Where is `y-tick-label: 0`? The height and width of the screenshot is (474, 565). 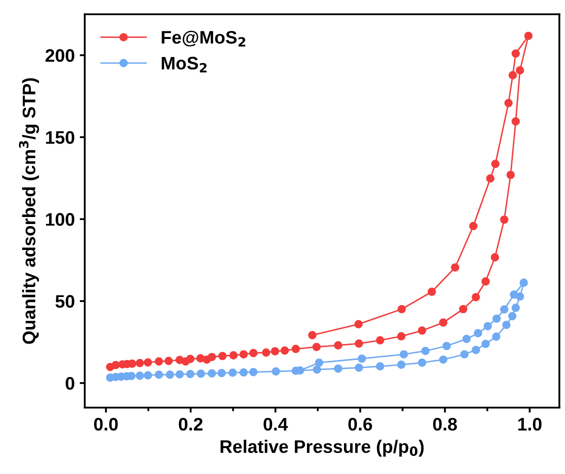
y-tick-label: 0 is located at coordinates (70, 383).